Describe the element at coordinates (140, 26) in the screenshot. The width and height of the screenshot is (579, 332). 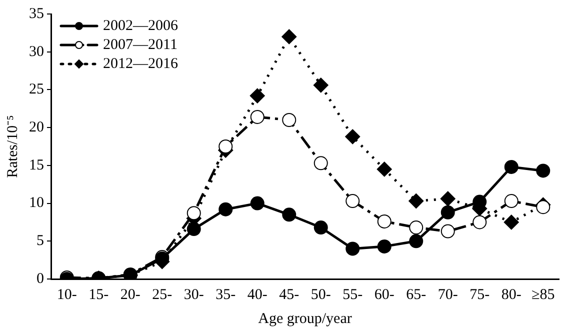
I see `legend-label: 2002—2006` at that location.